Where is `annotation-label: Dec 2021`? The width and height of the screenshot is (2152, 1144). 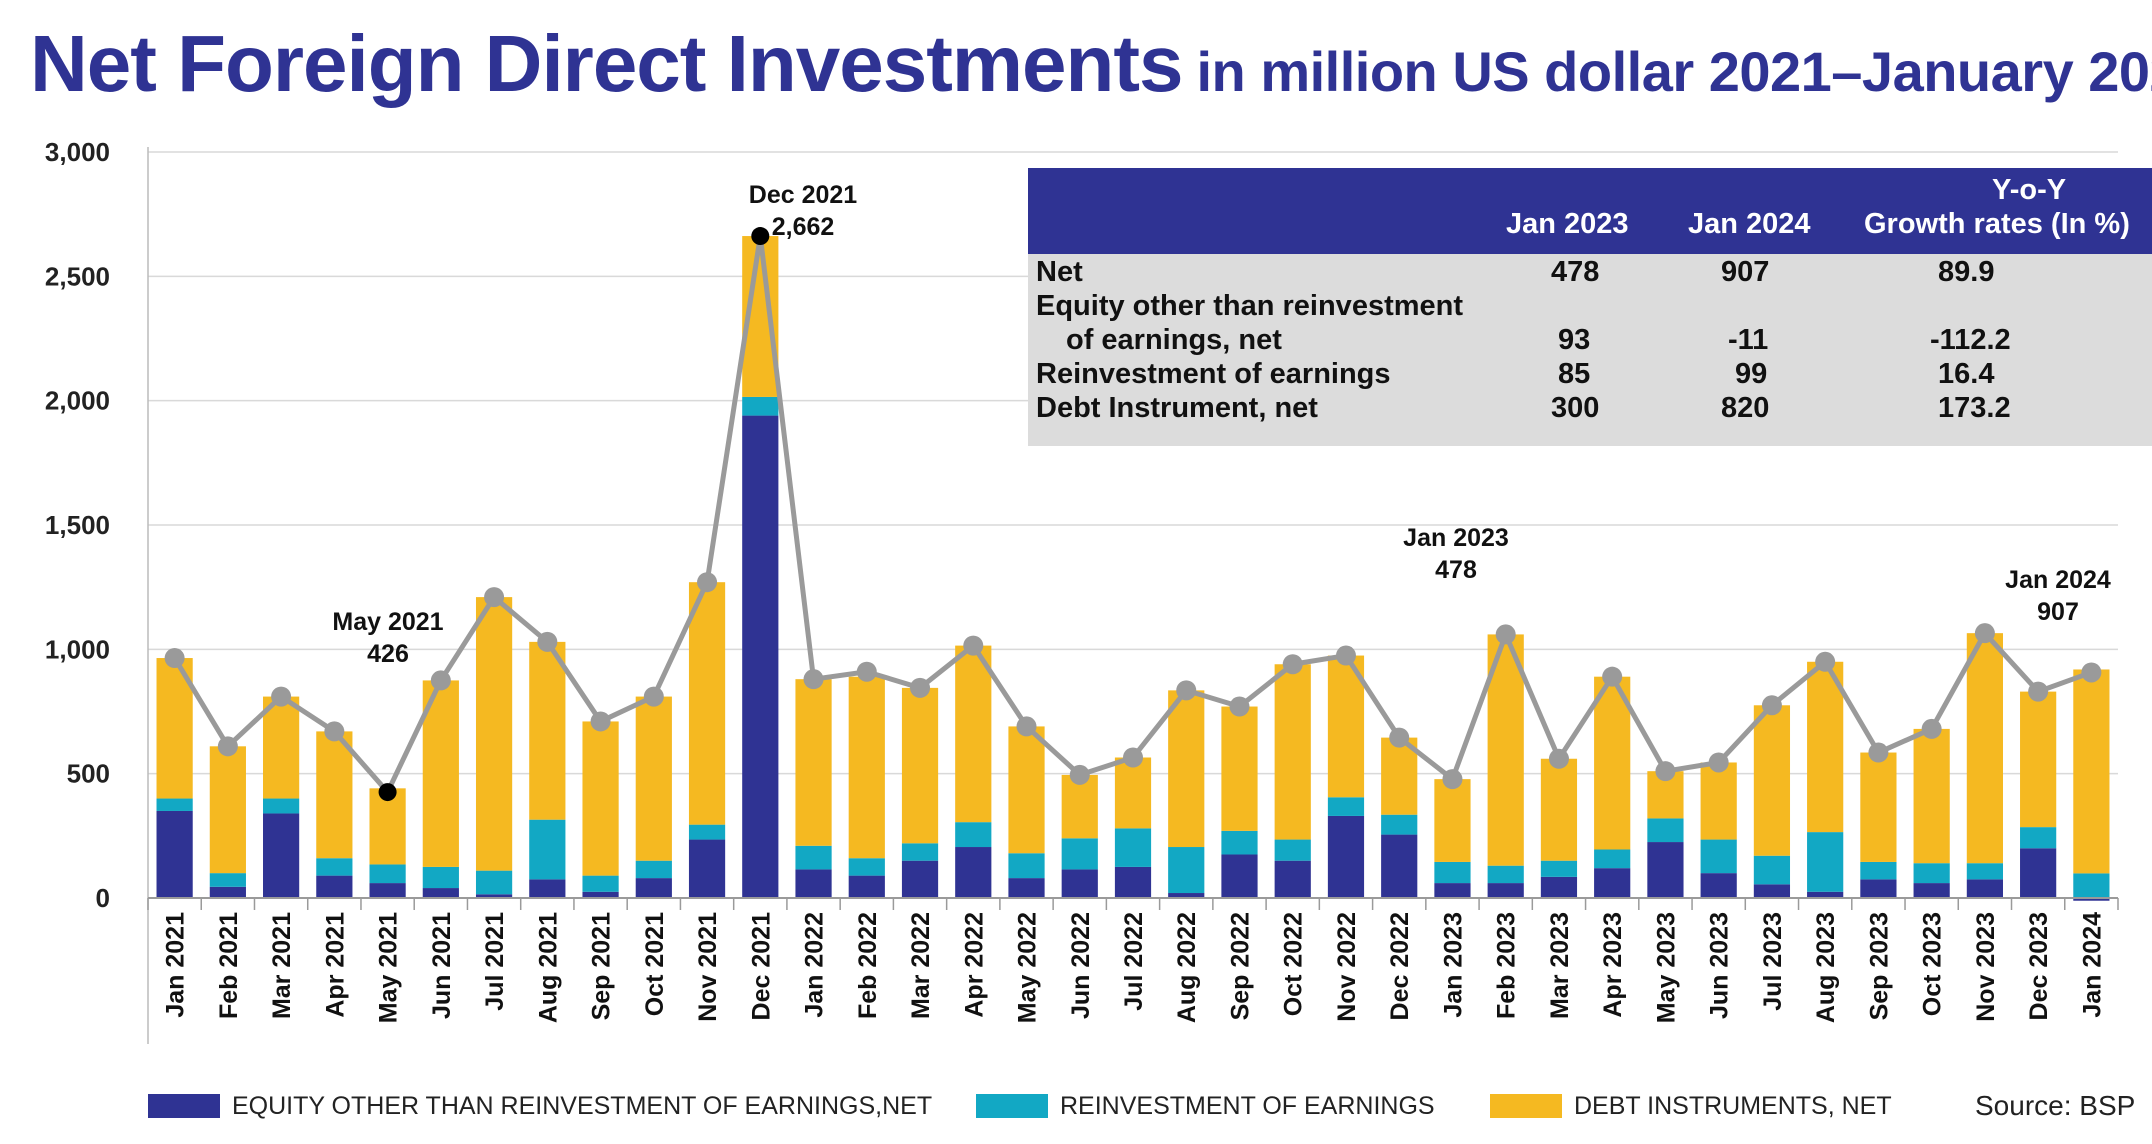 annotation-label: Dec 2021 is located at coordinates (803, 195).